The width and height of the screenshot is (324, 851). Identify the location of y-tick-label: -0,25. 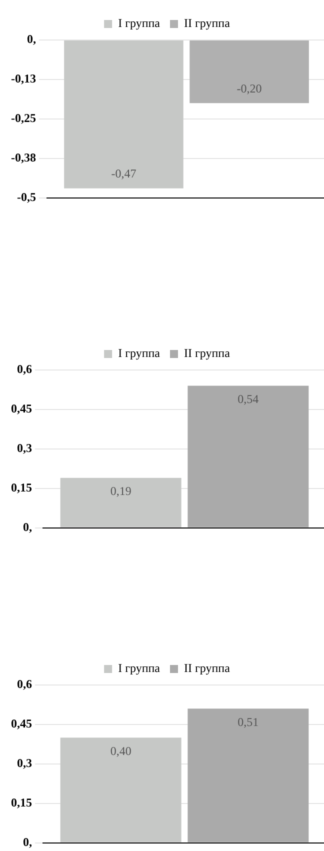
(23, 117).